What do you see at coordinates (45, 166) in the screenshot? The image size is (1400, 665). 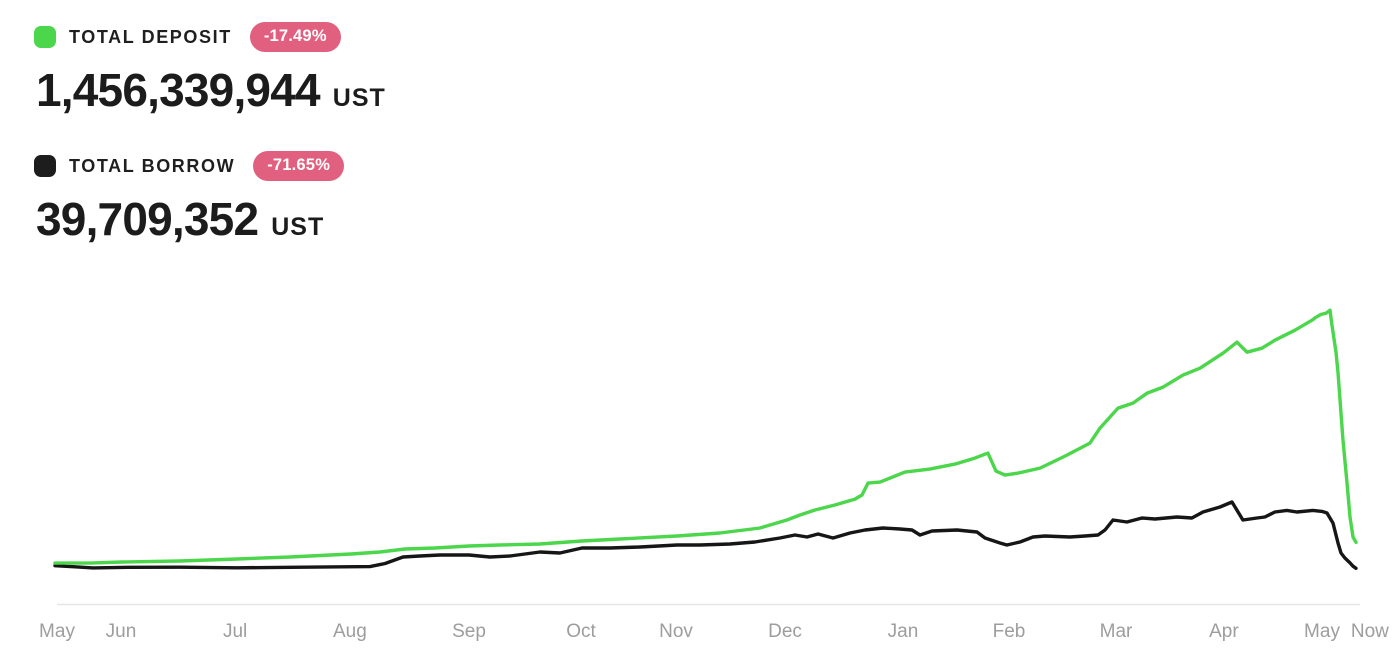 I see `borrow-color-swatch-icon` at bounding box center [45, 166].